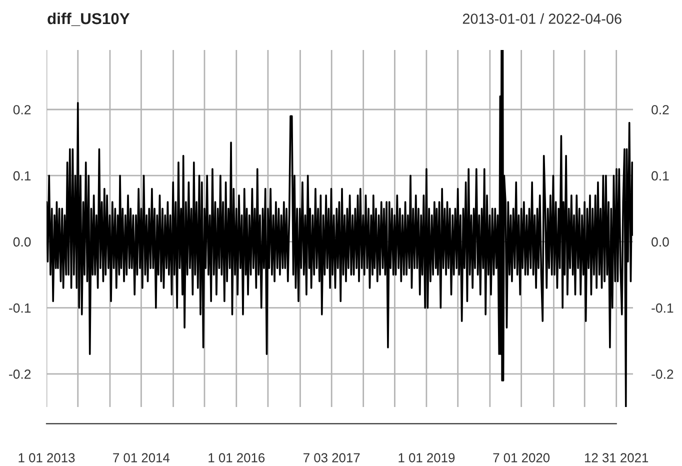 This screenshot has height=466, width=682. What do you see at coordinates (236, 457) in the screenshot?
I see `x-tick-label: 1 01 2016` at bounding box center [236, 457].